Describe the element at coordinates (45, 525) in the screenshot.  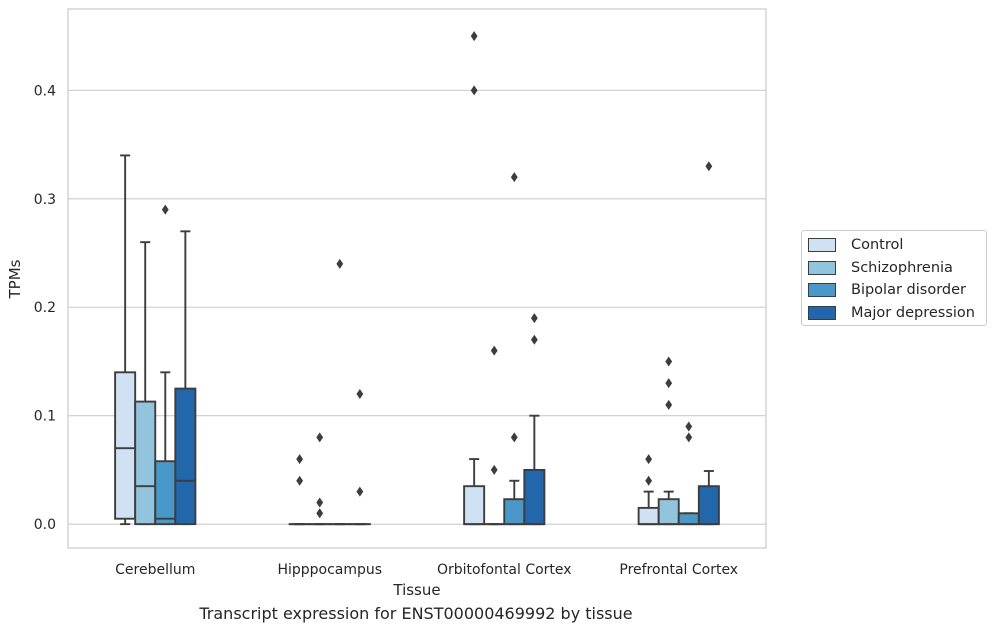
I see `y-tick-label: 0.0` at that location.